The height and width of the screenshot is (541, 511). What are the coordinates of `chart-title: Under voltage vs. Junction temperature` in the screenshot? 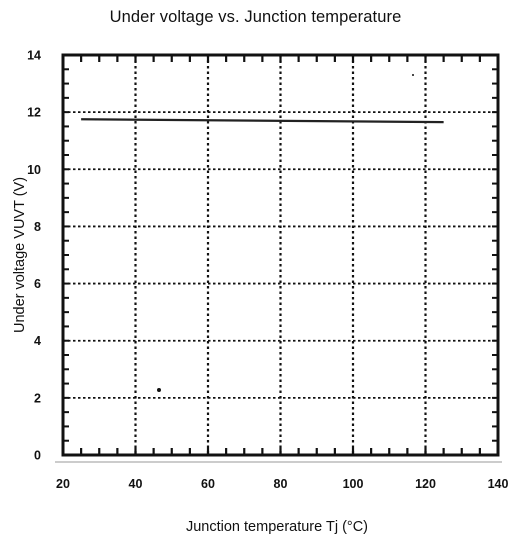 It's located at (255, 17).